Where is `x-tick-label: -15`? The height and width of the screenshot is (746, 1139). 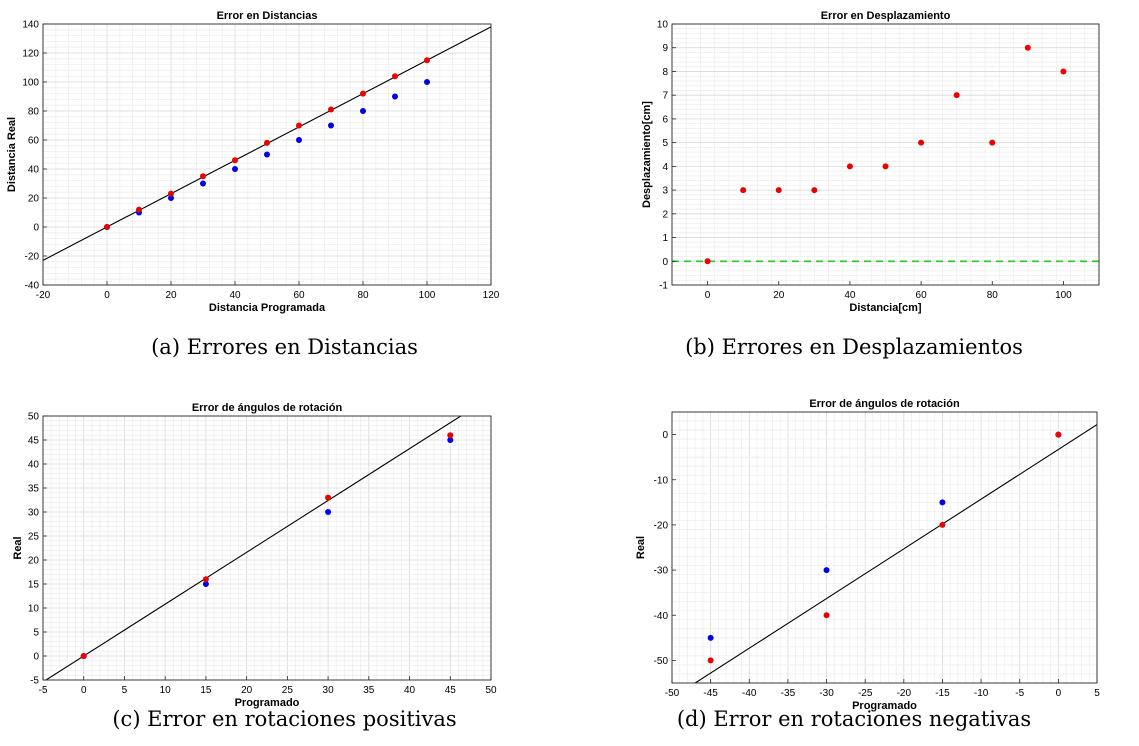
x-tick-label: -15 is located at coordinates (942, 693).